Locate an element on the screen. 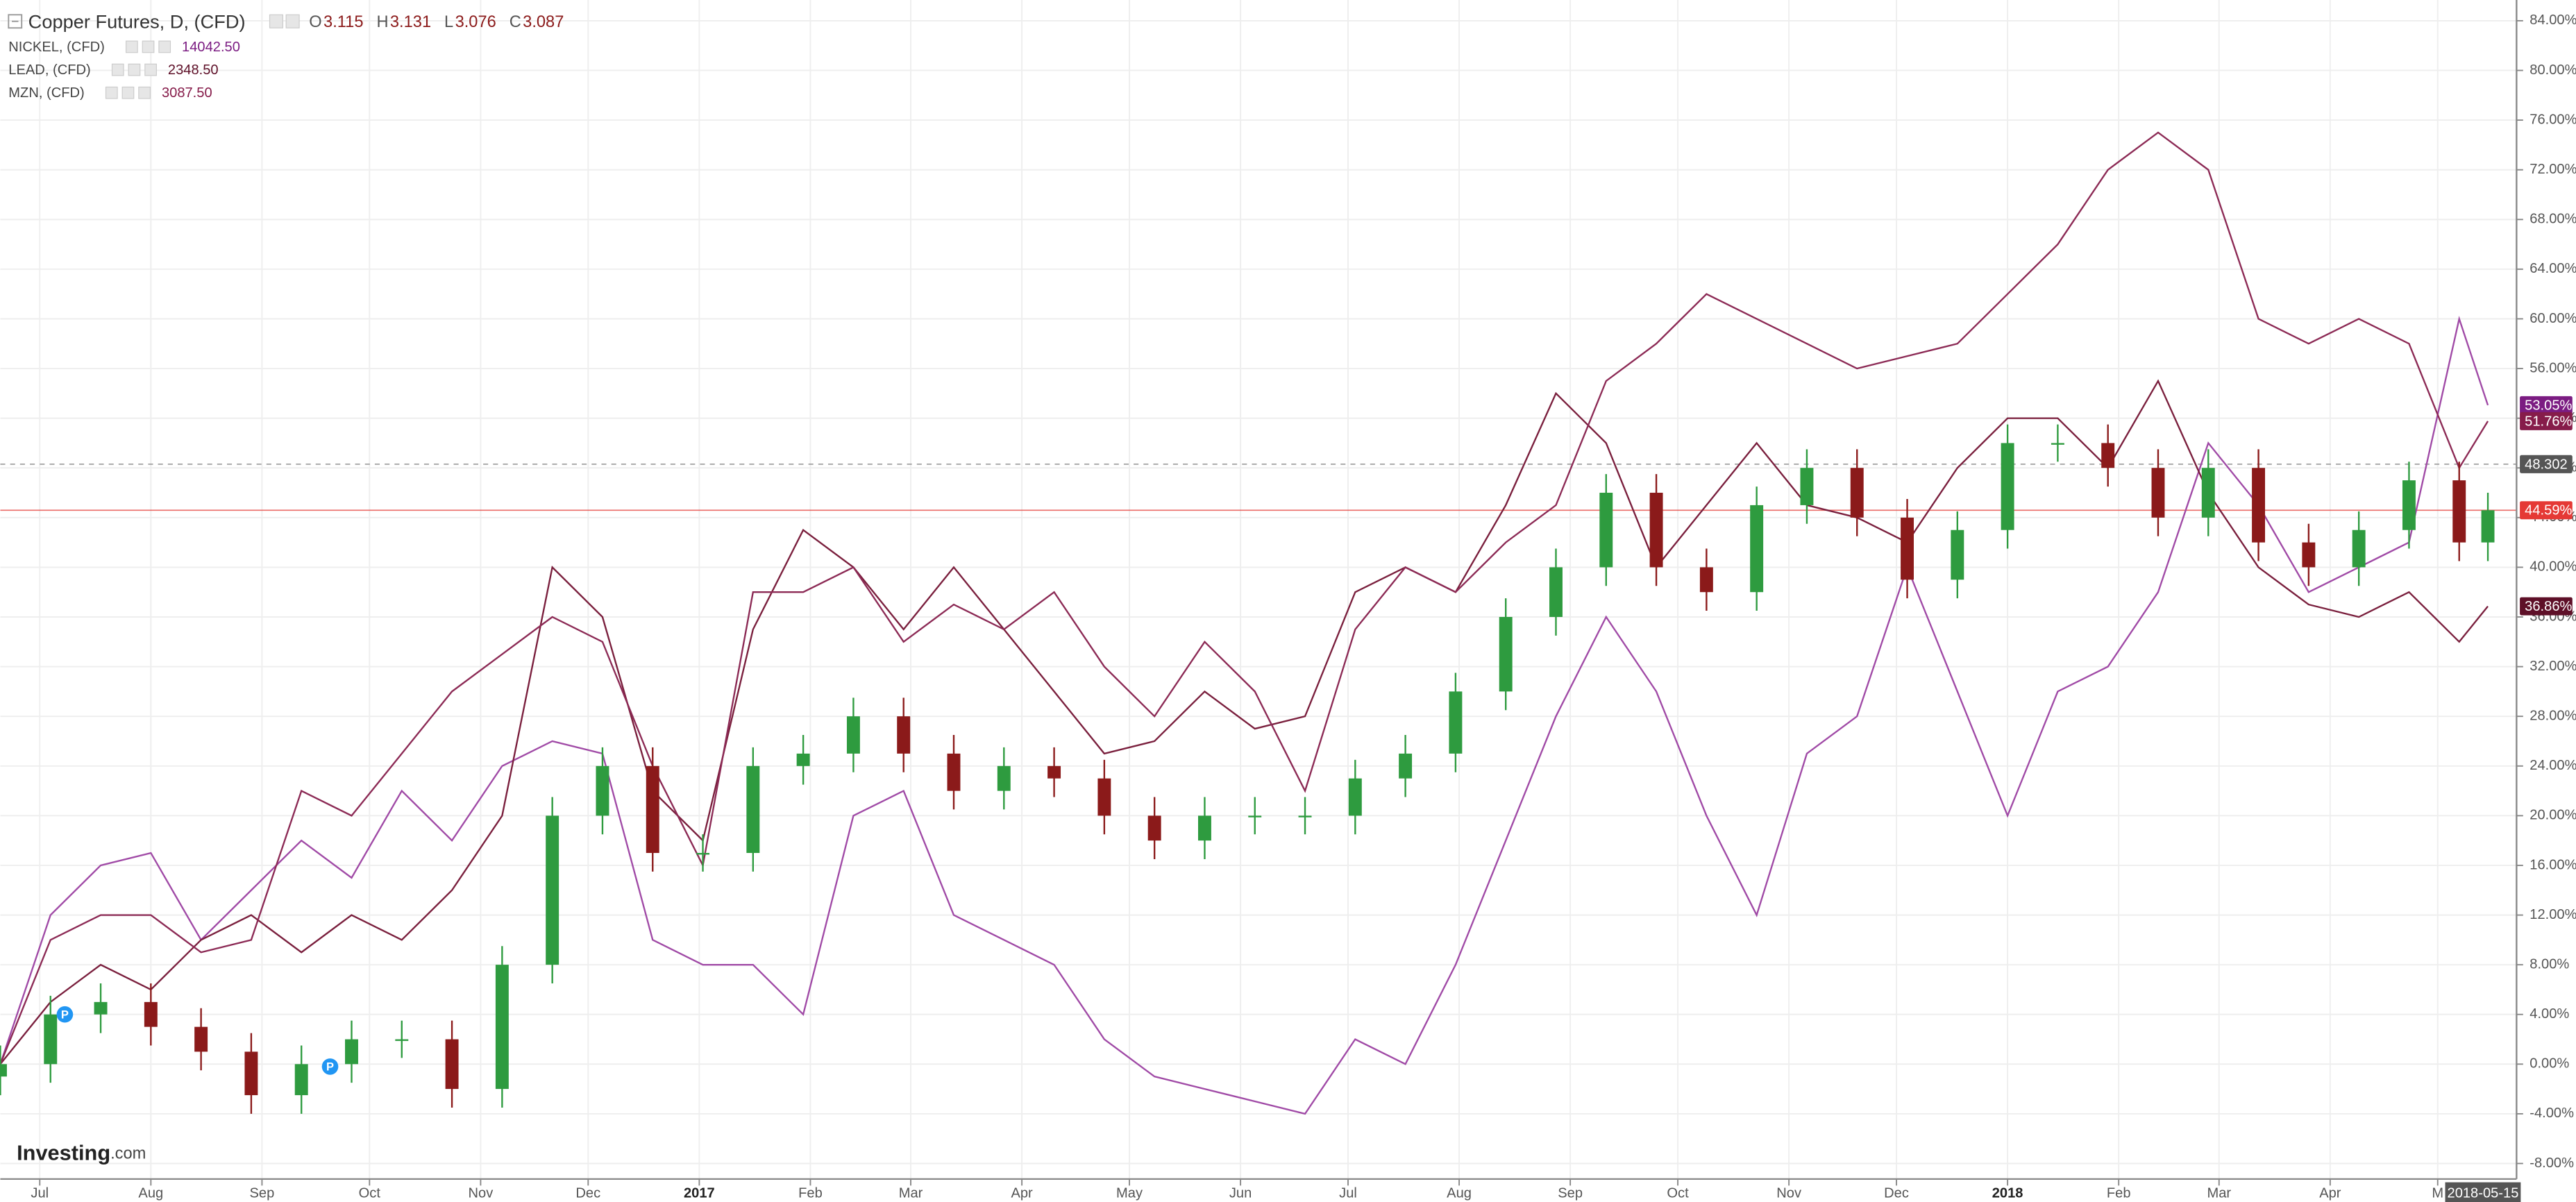 The image size is (2576, 1202). y-tick-label: 0.00% is located at coordinates (2549, 1064).